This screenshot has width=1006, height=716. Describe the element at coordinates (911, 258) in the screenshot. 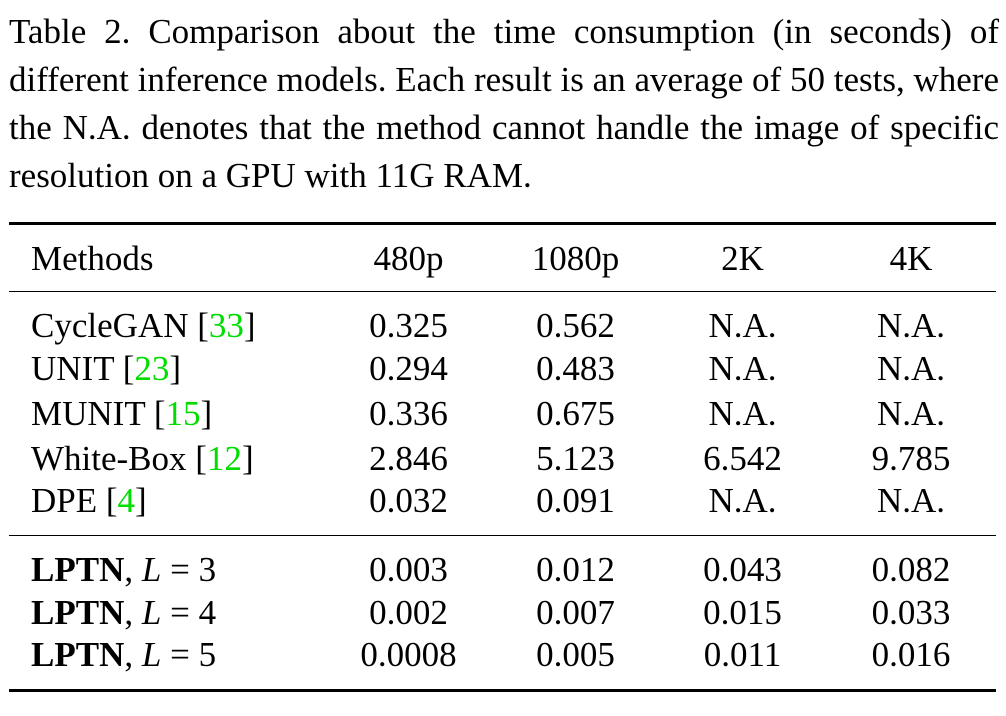

I see `header-4k: 4K` at that location.